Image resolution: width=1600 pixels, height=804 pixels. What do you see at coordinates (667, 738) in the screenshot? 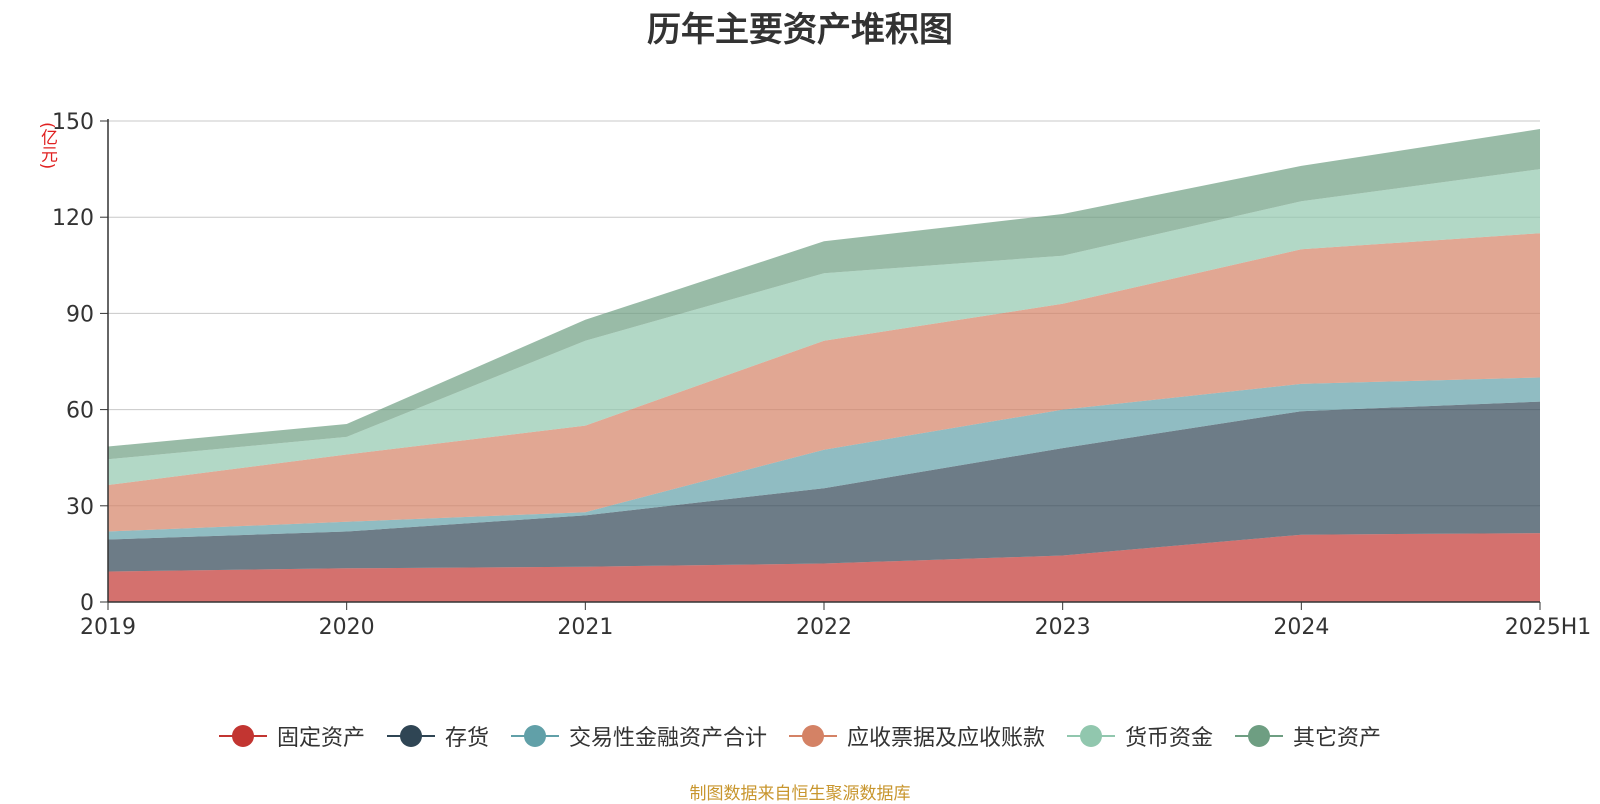
I see `legend-label: 交易性金融资产合计` at bounding box center [667, 738].